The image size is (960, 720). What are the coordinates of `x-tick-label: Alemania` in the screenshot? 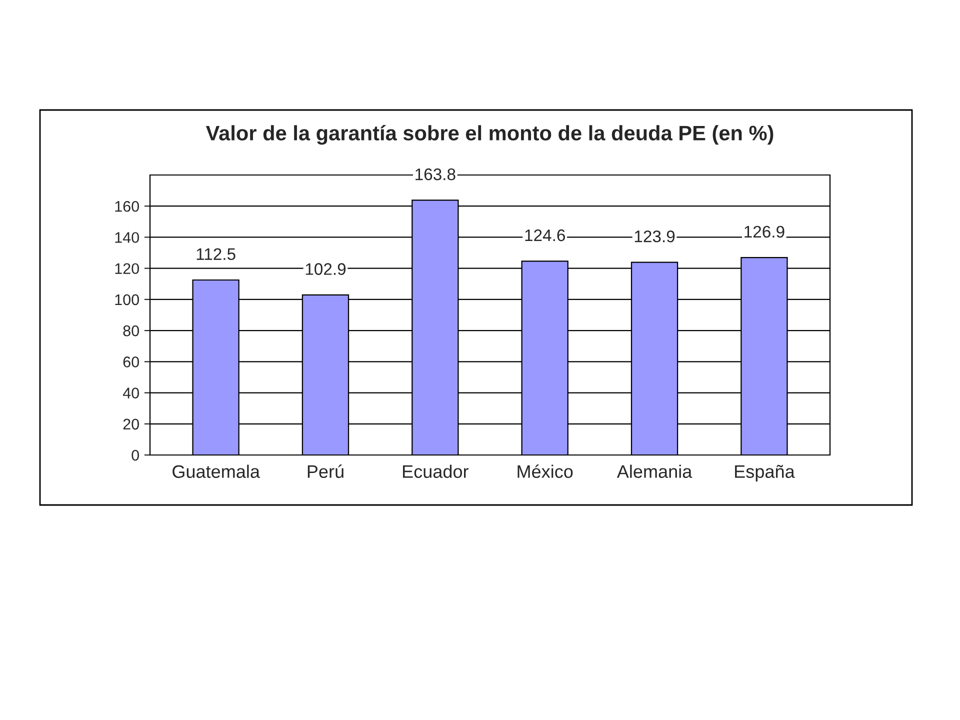 It's located at (654, 471).